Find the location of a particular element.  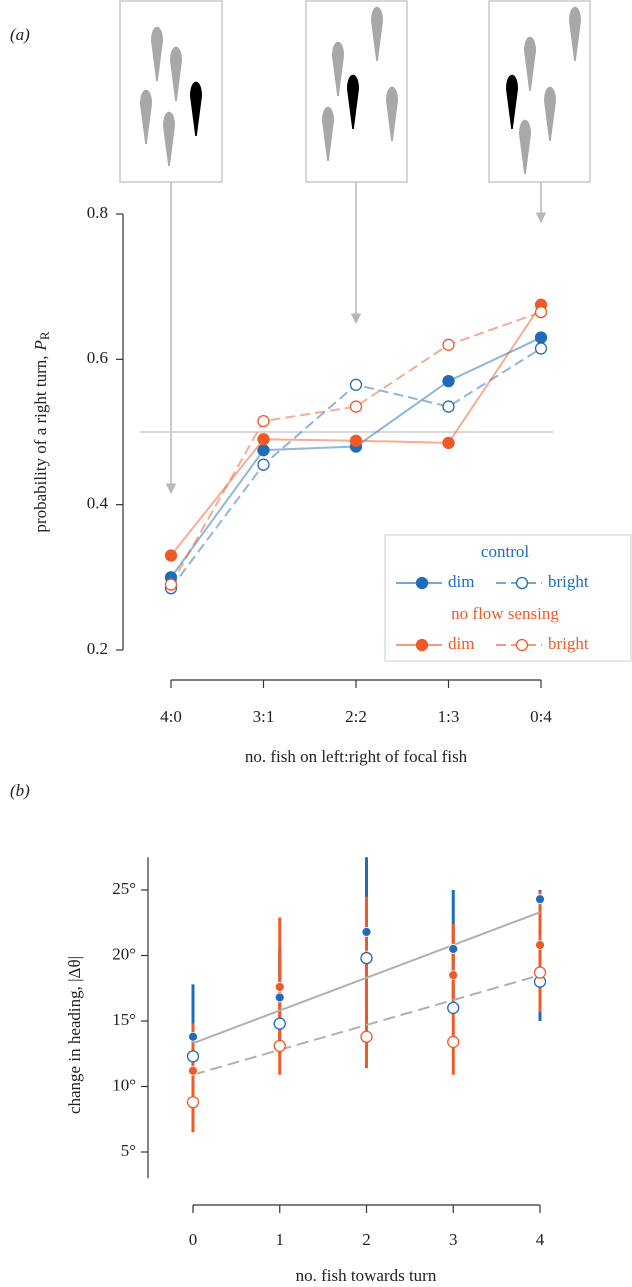

y-tick-label: 0.4 is located at coordinates (98, 503).